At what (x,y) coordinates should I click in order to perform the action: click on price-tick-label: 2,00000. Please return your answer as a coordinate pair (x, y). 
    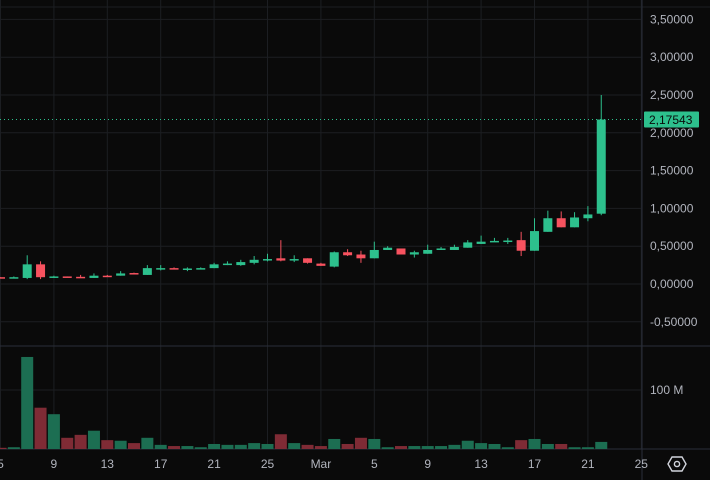
    Looking at the image, I should click on (672, 133).